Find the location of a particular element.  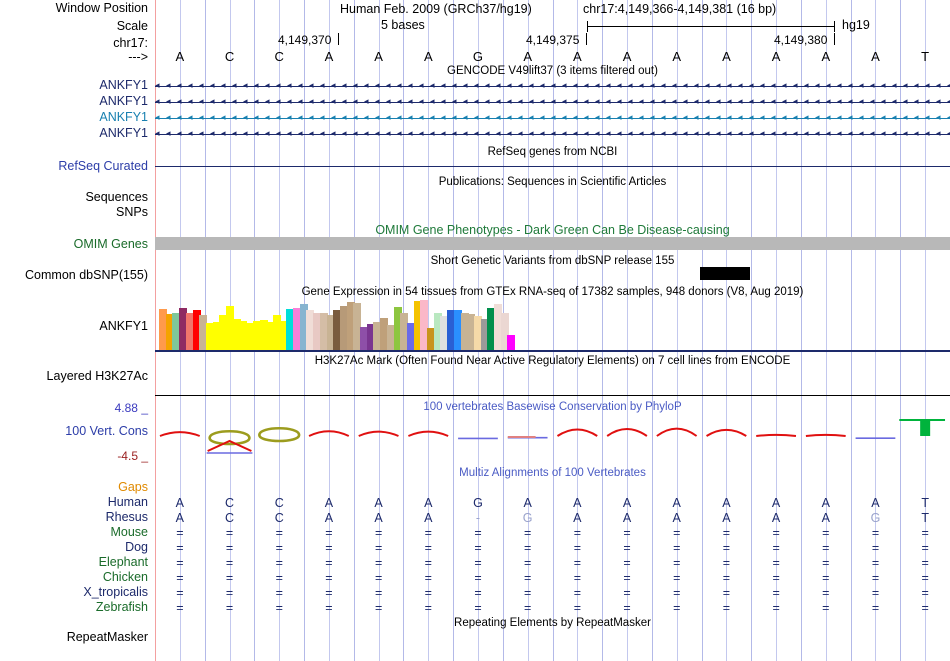

label-species-zebrafish: Zebrafish is located at coordinates (121, 607).